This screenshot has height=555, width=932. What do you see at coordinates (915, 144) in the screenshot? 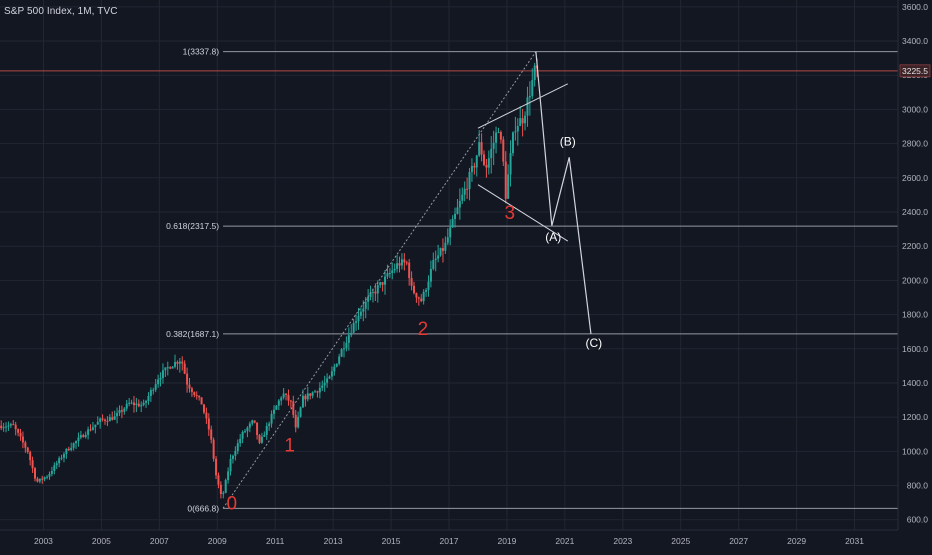
I see `y-tick-label: 2800.0` at bounding box center [915, 144].